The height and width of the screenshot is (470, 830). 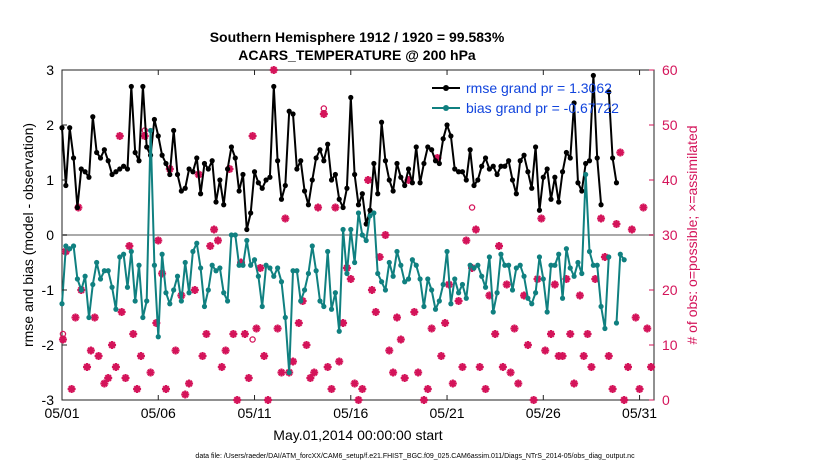 What do you see at coordinates (670, 235) in the screenshot?
I see `y-tick-label-right: 30` at bounding box center [670, 235].